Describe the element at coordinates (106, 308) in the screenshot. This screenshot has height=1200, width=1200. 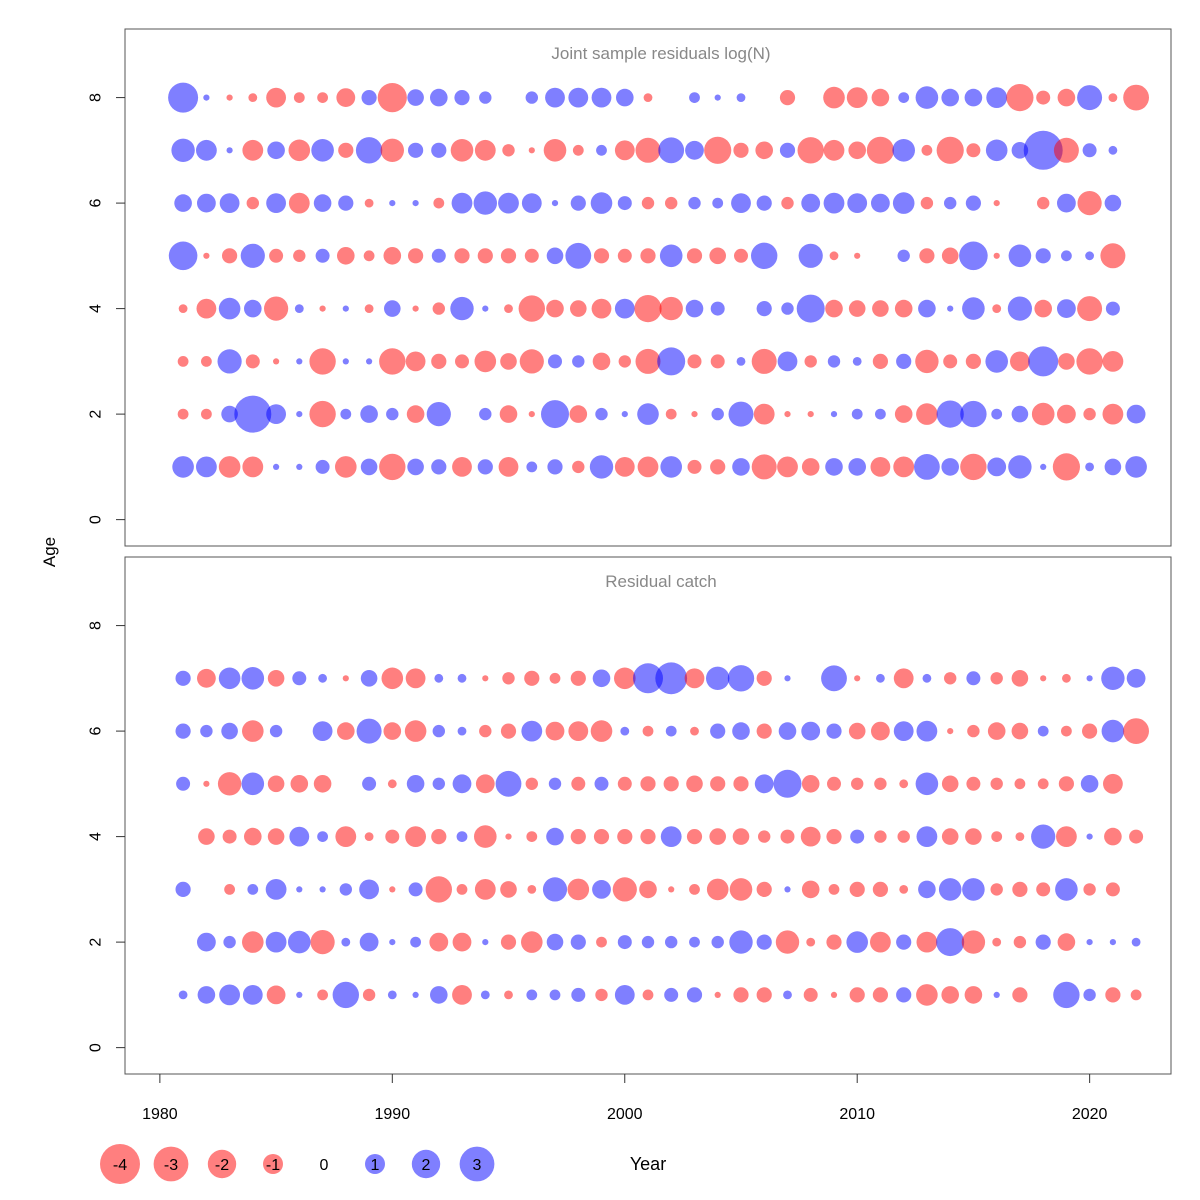
I see `y-axis: 0 2 4 6 8` at that location.